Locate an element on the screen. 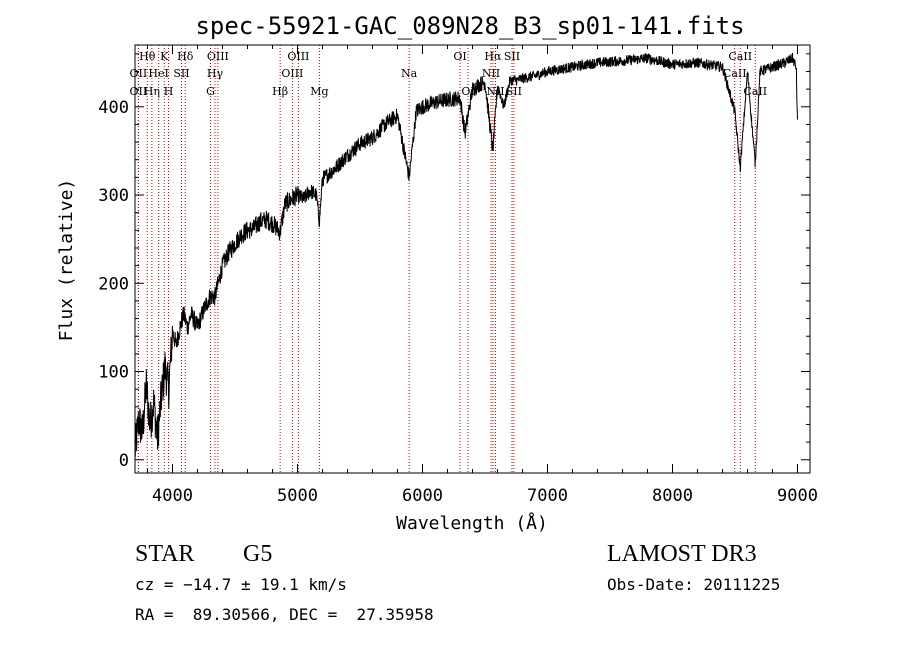 The height and width of the screenshot is (649, 900). line-label-17: OI is located at coordinates (459, 56).